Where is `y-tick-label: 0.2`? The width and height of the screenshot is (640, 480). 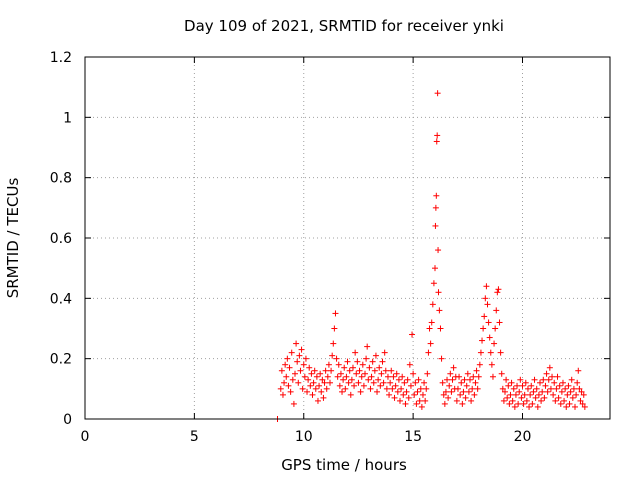 y-tick-label: 0.2 is located at coordinates (61, 360).